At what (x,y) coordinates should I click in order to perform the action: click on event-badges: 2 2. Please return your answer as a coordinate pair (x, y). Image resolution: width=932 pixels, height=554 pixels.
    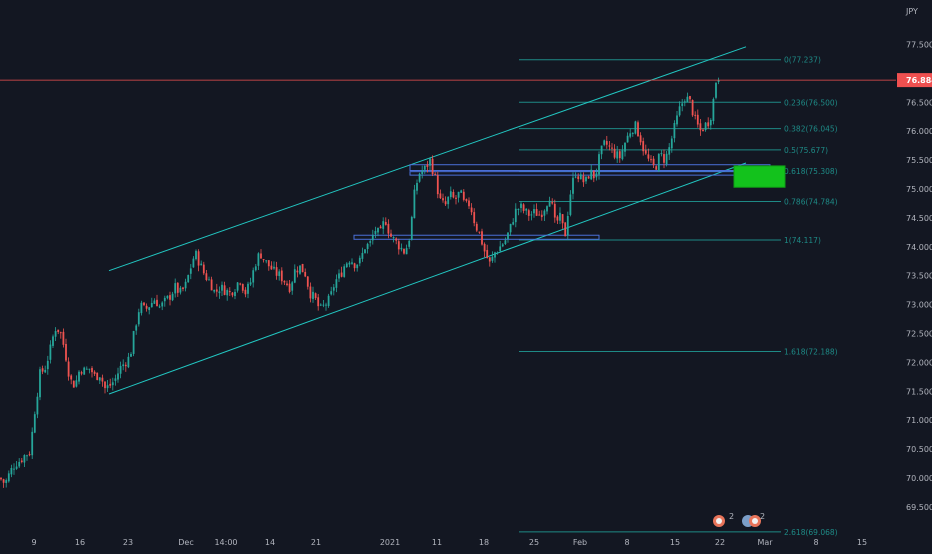
    Looking at the image, I should click on (739, 519).